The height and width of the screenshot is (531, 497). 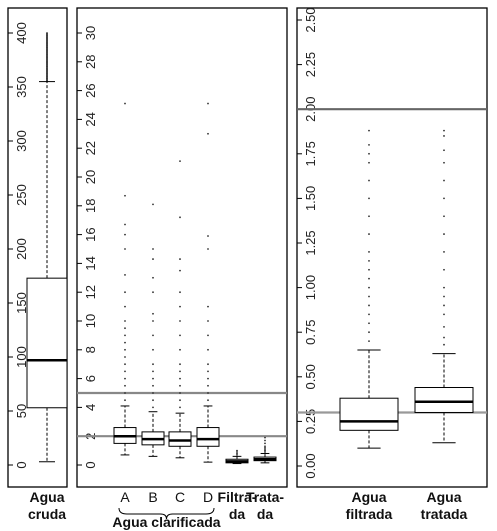 I want to click on y-tick-label: 22, so click(x=90, y=148).